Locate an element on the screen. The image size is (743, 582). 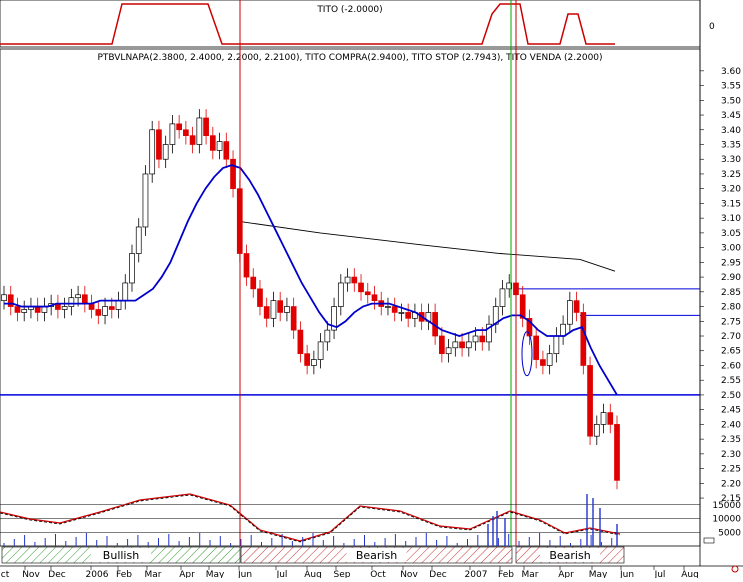
tito-line is located at coordinates (307, 24).